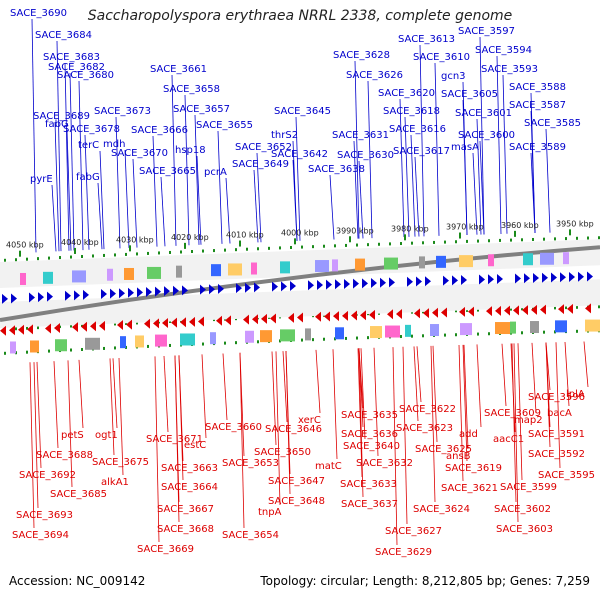 This screenshot has height=600, width=600. Describe the element at coordinates (88, 177) in the screenshot. I see `gene-label-forward: fabG` at that location.